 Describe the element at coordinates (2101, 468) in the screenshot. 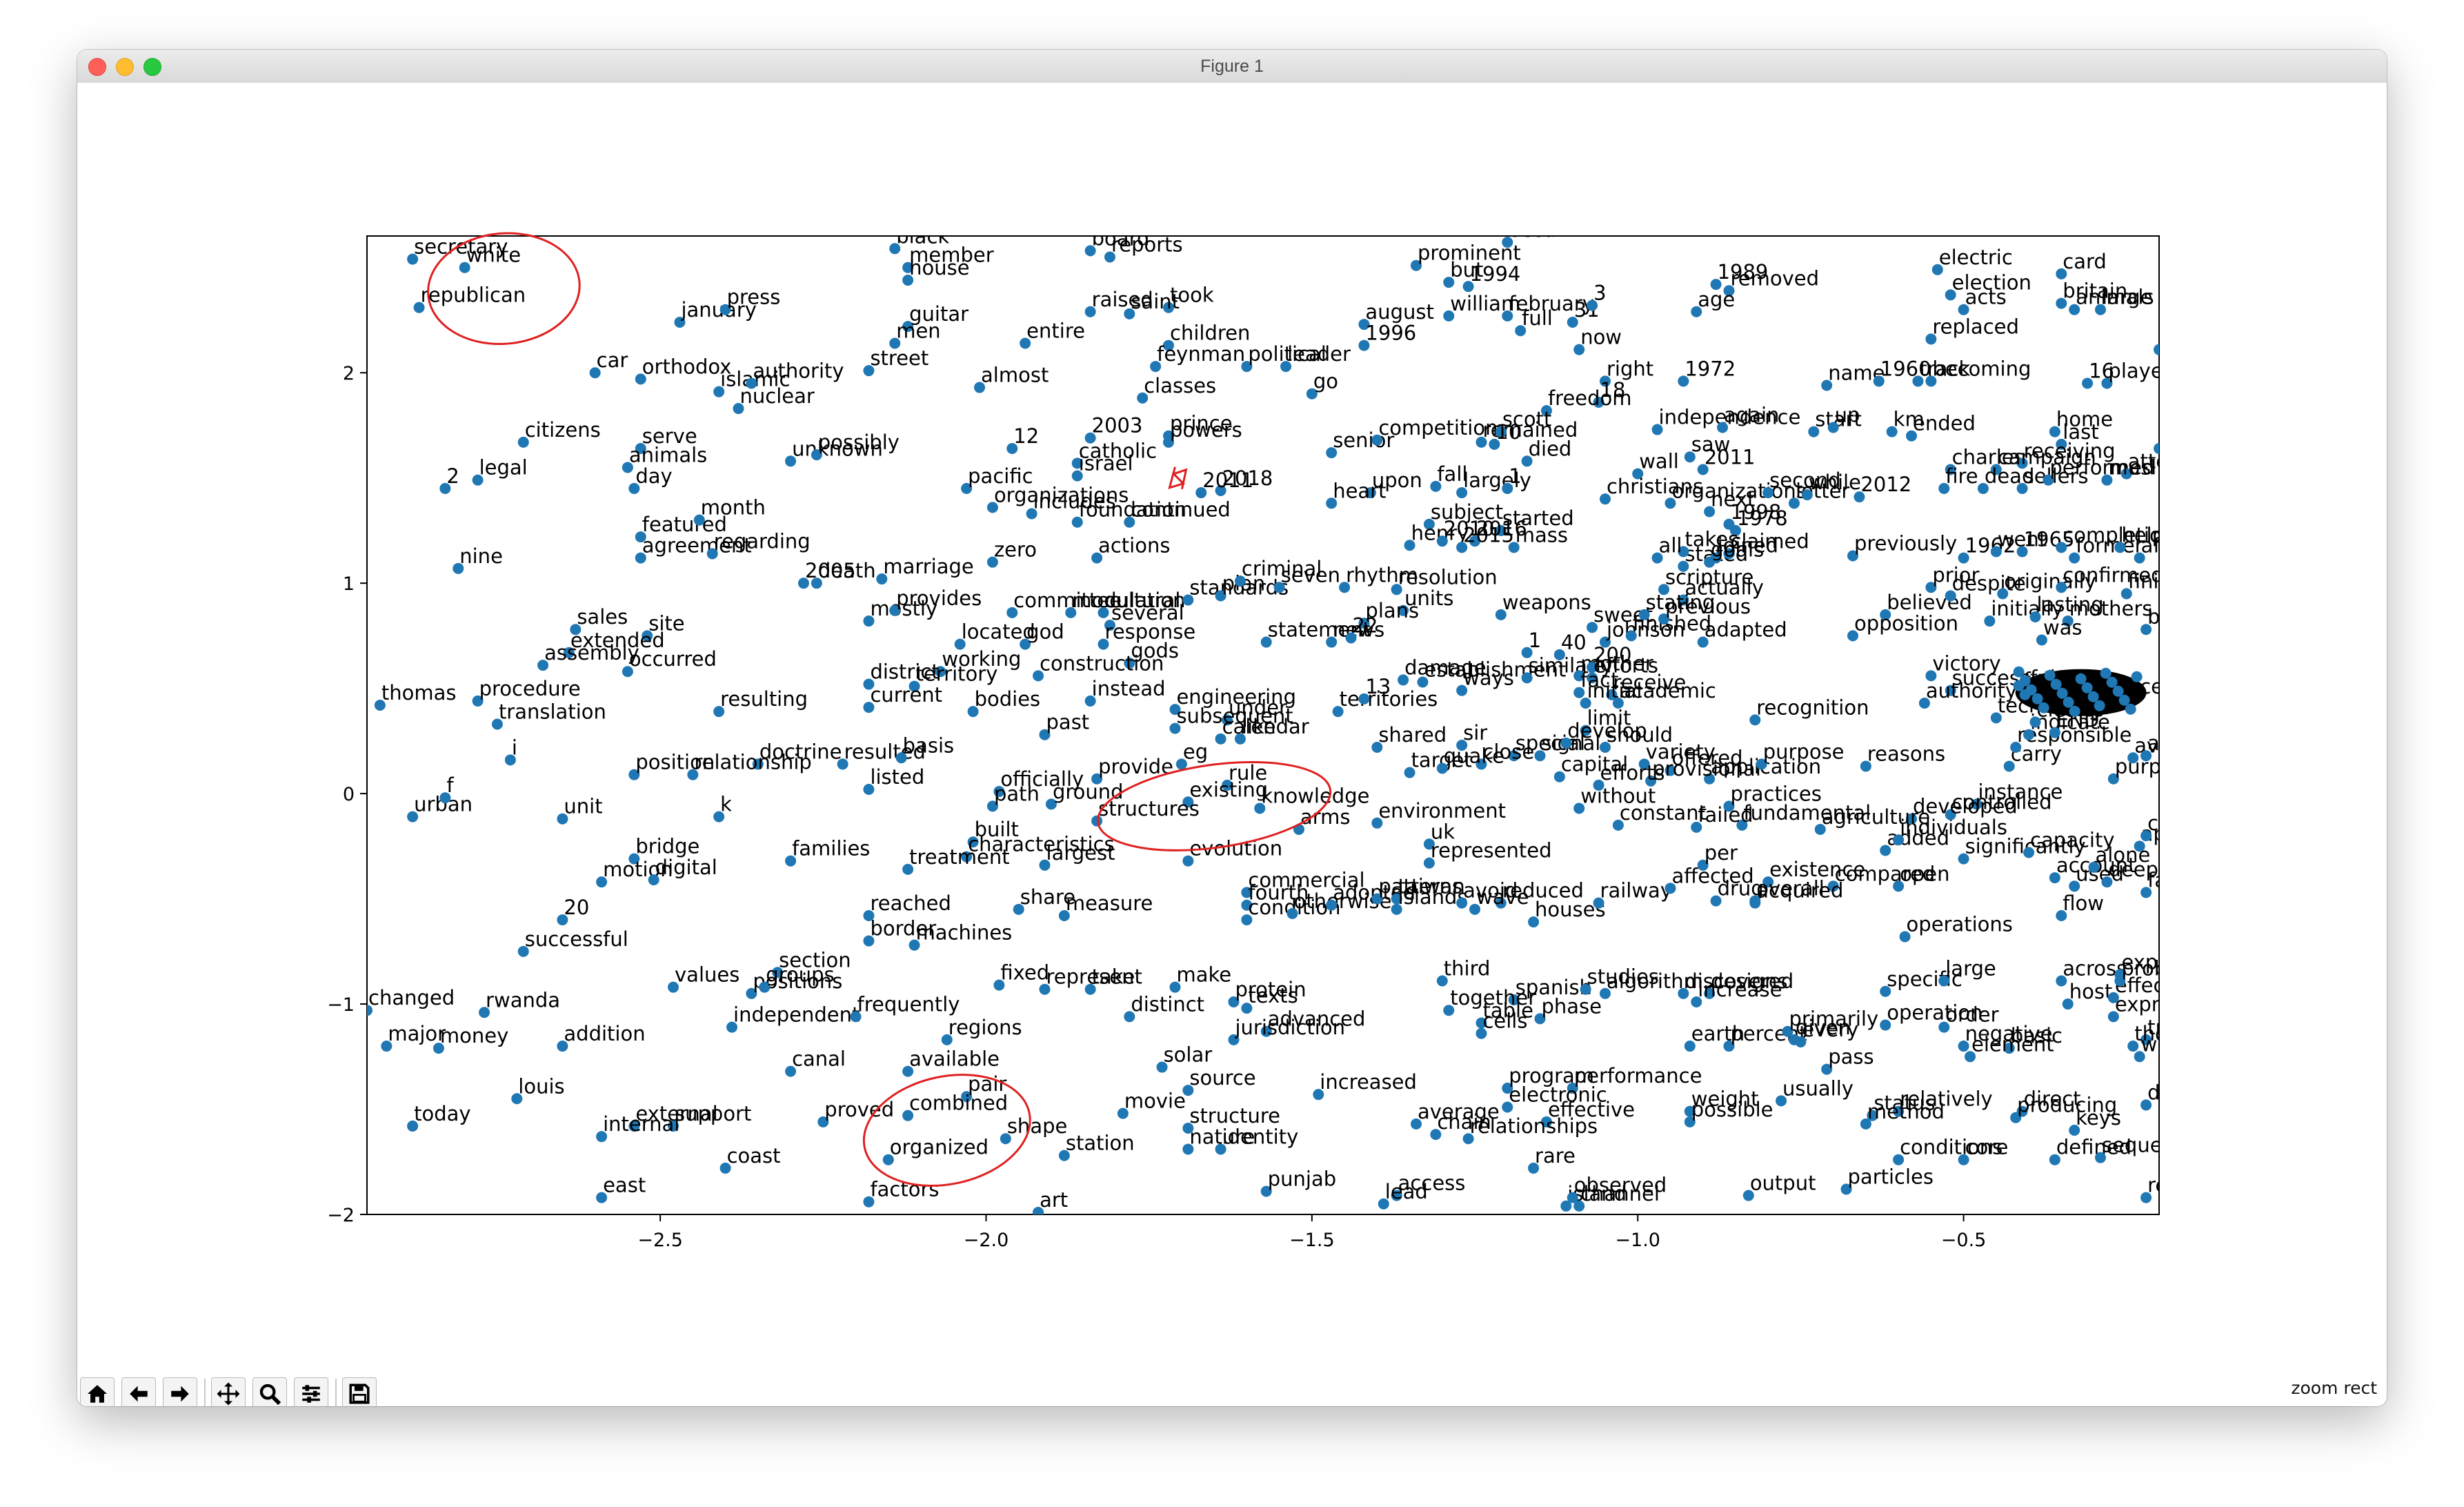

I see `point-label: performed` at that location.